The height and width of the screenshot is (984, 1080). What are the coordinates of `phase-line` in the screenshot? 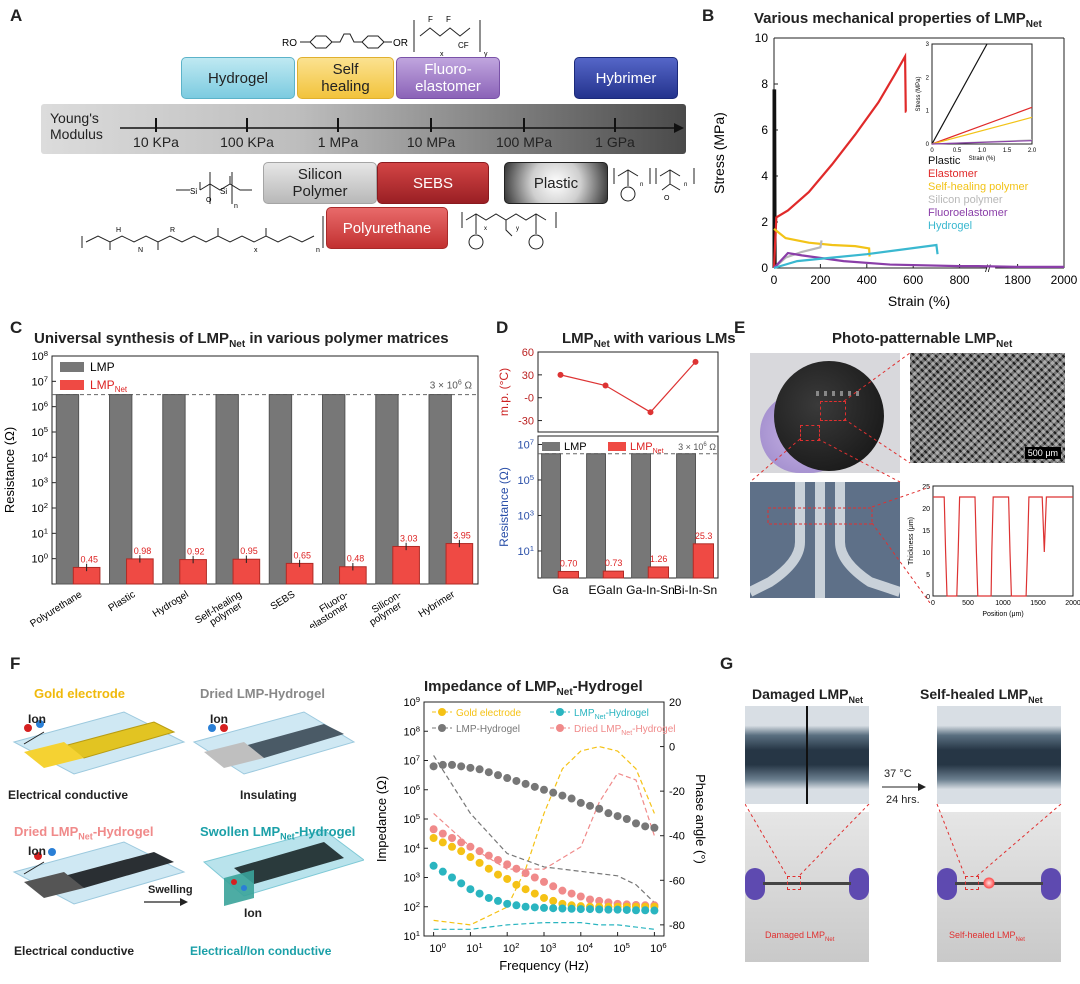 It's located at (544, 821).